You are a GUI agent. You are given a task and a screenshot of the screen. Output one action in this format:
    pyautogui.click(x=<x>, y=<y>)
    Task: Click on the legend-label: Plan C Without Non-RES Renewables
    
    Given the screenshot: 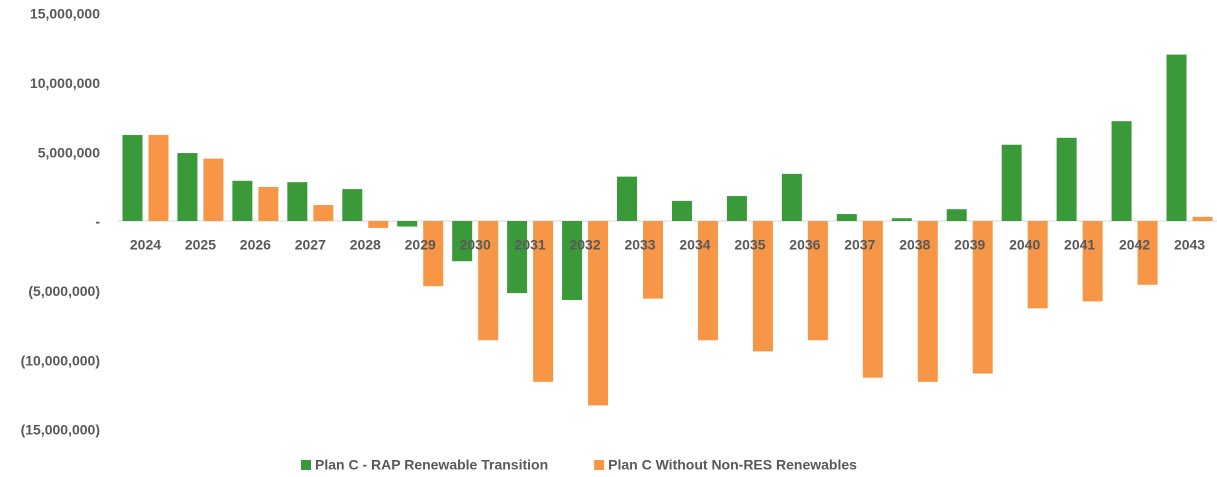 What is the action you would take?
    pyautogui.click(x=732, y=465)
    